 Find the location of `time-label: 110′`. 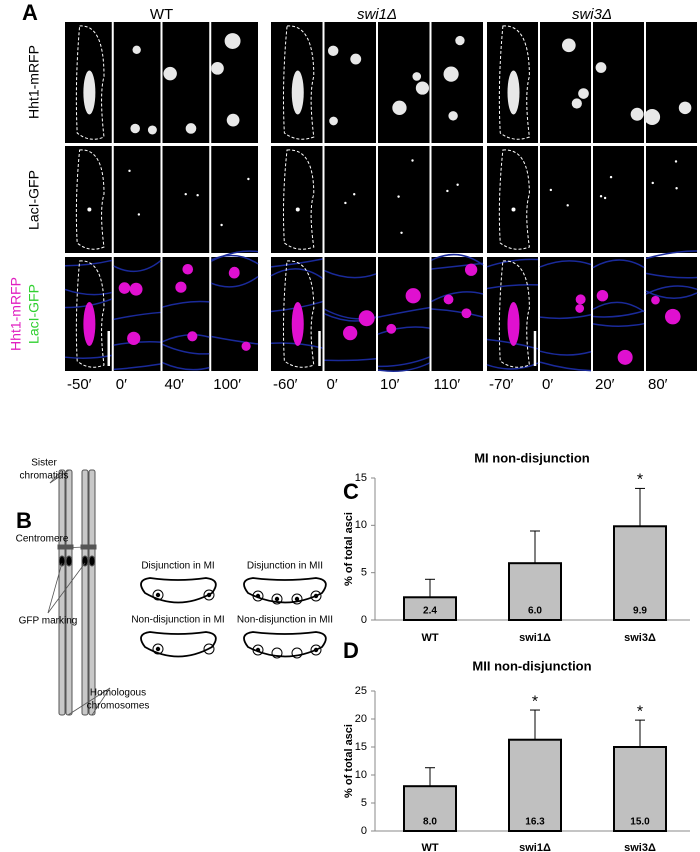

time-label: 110′ is located at coordinates (447, 384).